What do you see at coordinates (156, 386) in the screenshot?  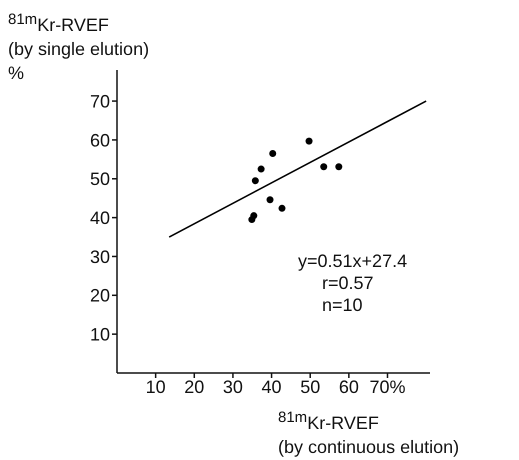 I see `x-tick-label: 10` at bounding box center [156, 386].